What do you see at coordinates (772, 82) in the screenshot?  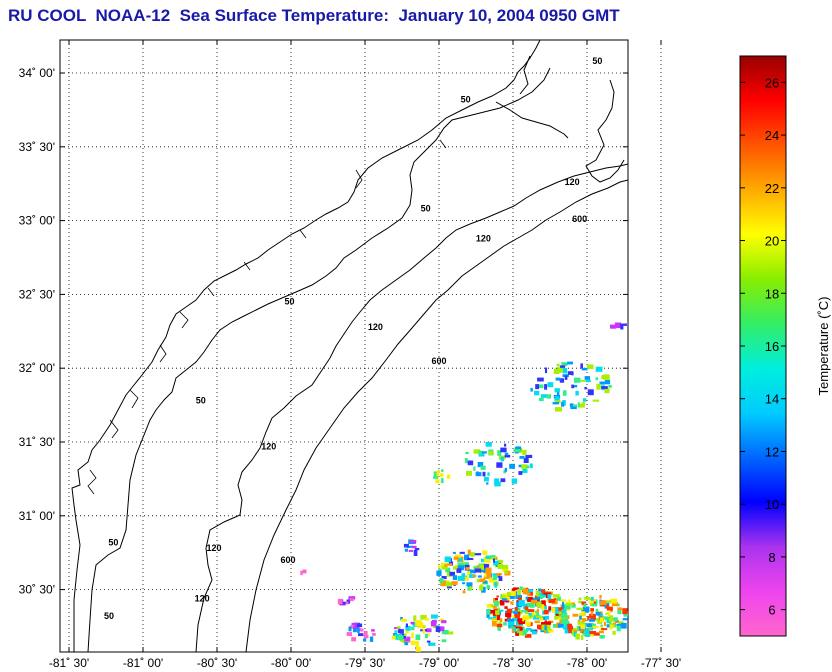 I see `colorbar-tick-label: 26` at bounding box center [772, 82].